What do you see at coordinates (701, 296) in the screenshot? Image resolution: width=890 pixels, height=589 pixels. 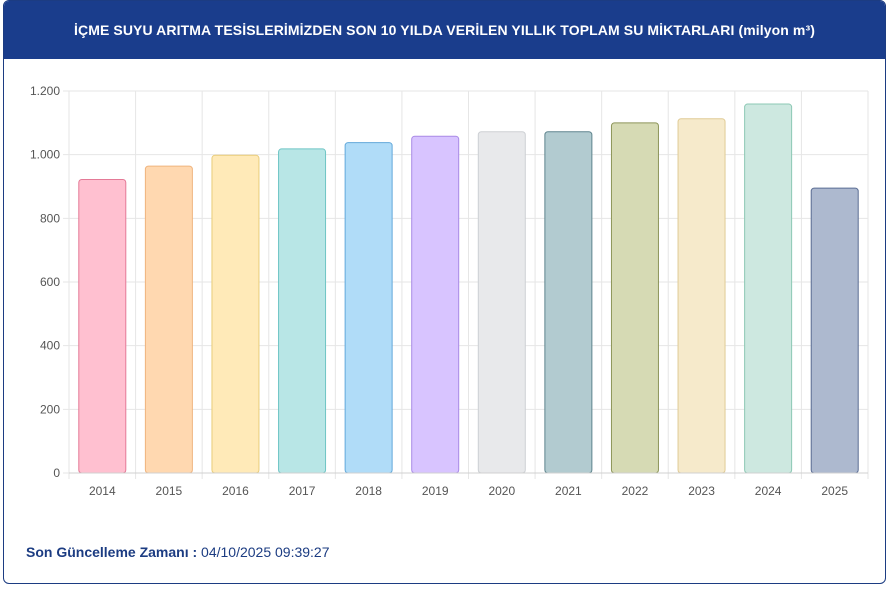 I see `bar-2023` at bounding box center [701, 296].